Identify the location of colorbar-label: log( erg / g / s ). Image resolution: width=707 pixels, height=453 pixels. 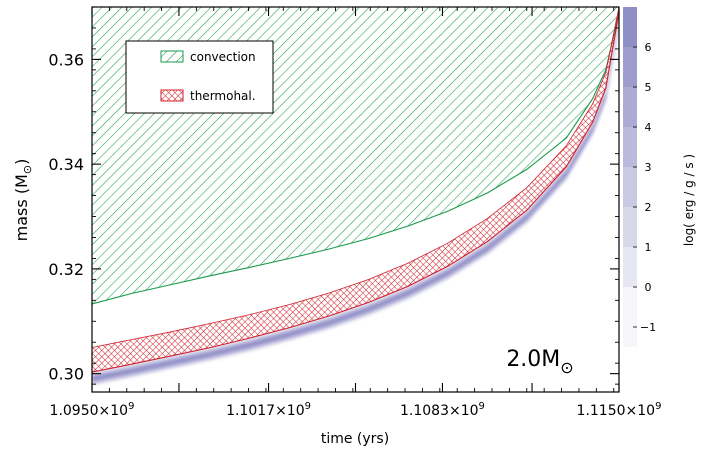
(689, 200).